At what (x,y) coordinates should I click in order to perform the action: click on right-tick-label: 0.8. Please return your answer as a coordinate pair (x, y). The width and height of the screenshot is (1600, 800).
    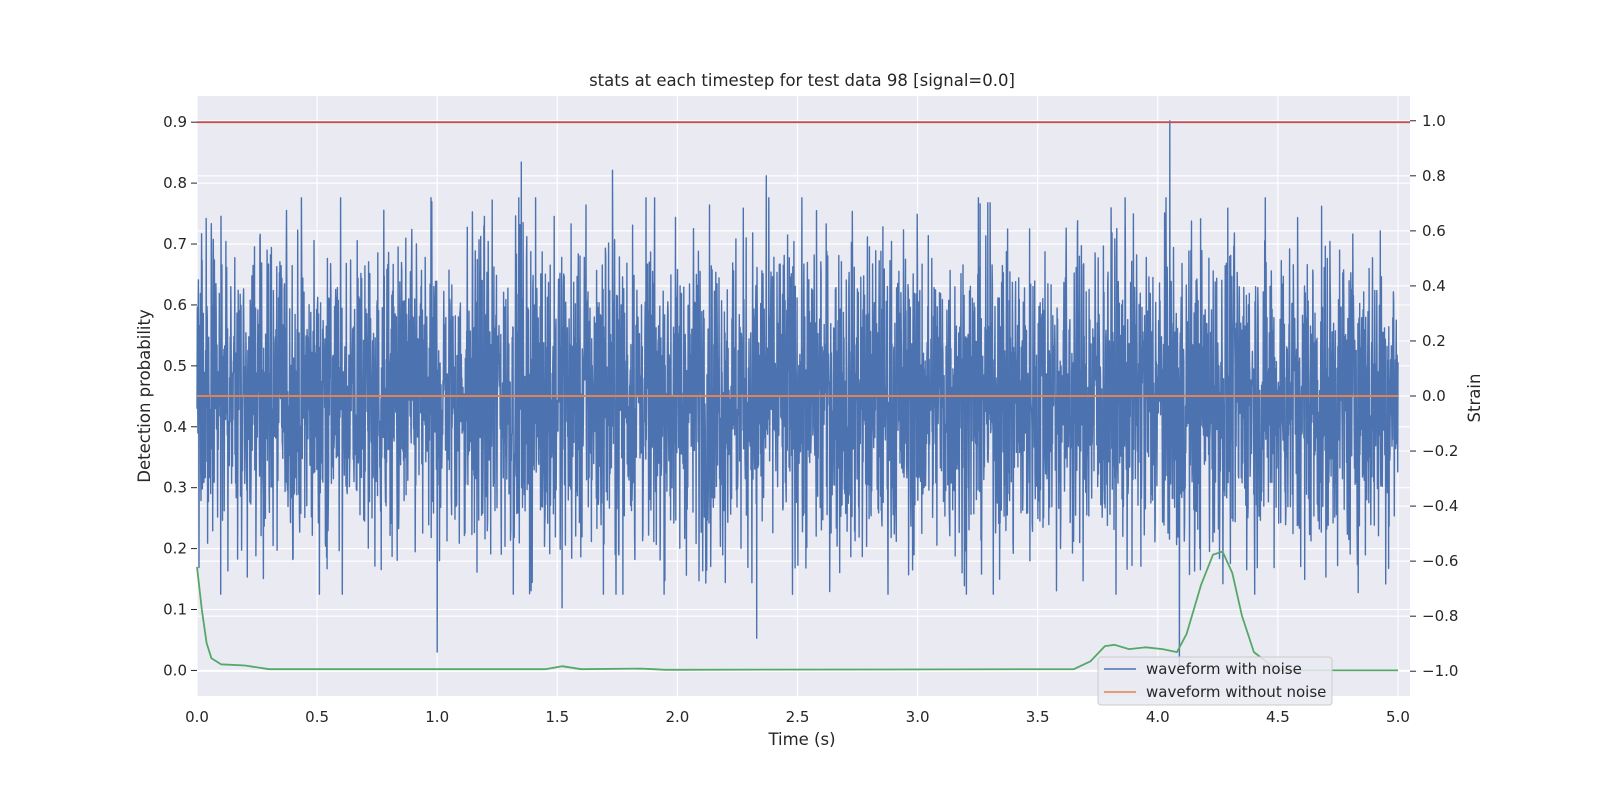
    Looking at the image, I should click on (1434, 176).